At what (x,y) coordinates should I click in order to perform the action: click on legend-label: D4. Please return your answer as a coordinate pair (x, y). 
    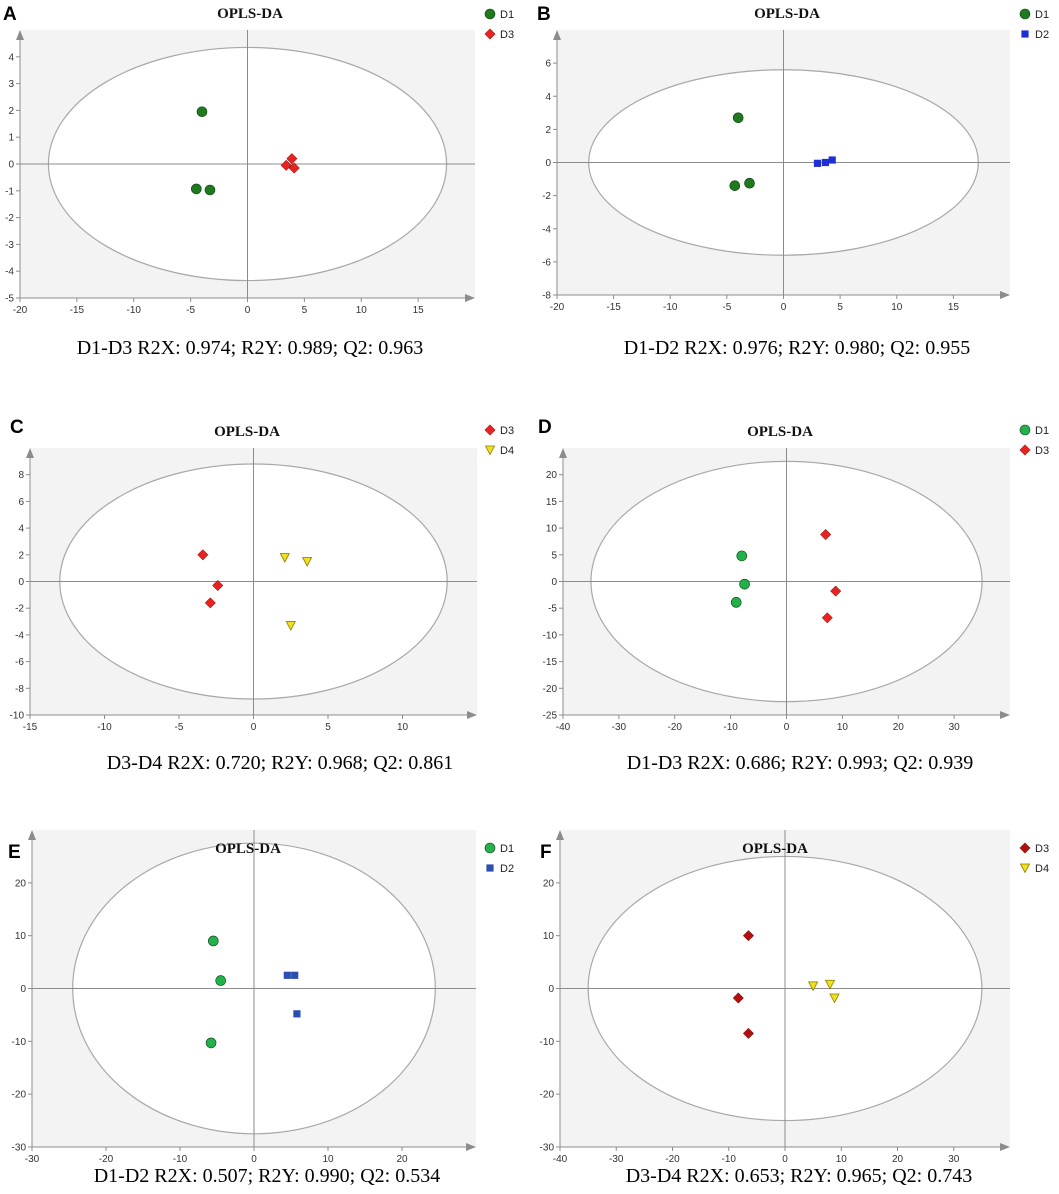
    Looking at the image, I should click on (1042, 869).